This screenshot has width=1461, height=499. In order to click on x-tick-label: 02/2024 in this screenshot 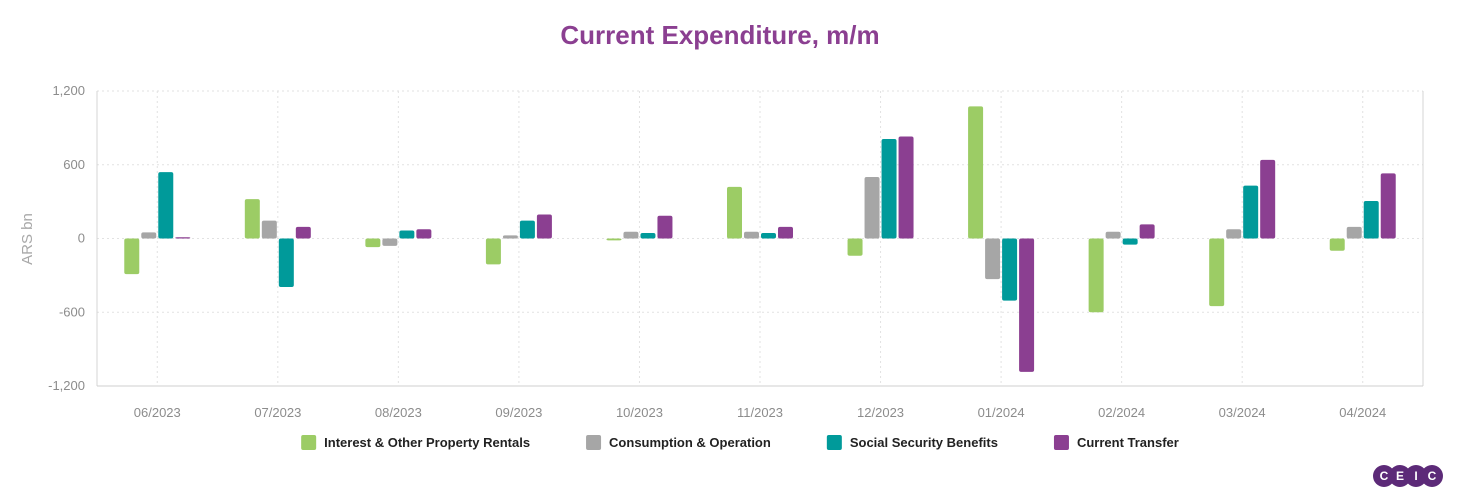, I will do `click(1121, 412)`.